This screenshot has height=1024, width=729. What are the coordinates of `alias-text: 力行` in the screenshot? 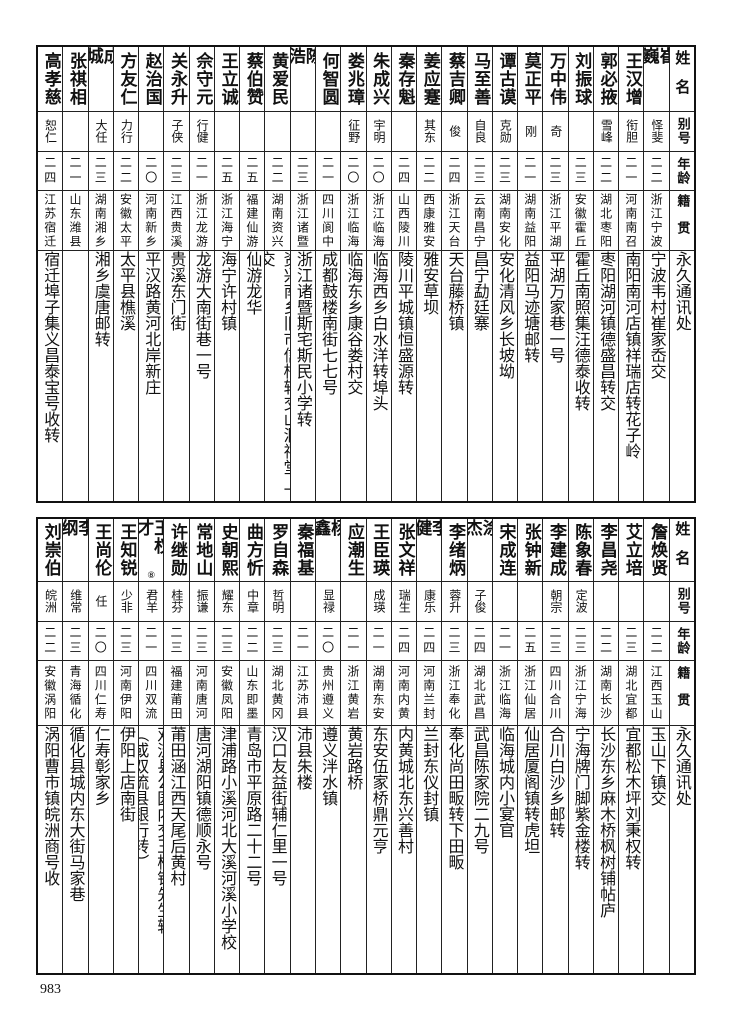 It's located at (126, 131).